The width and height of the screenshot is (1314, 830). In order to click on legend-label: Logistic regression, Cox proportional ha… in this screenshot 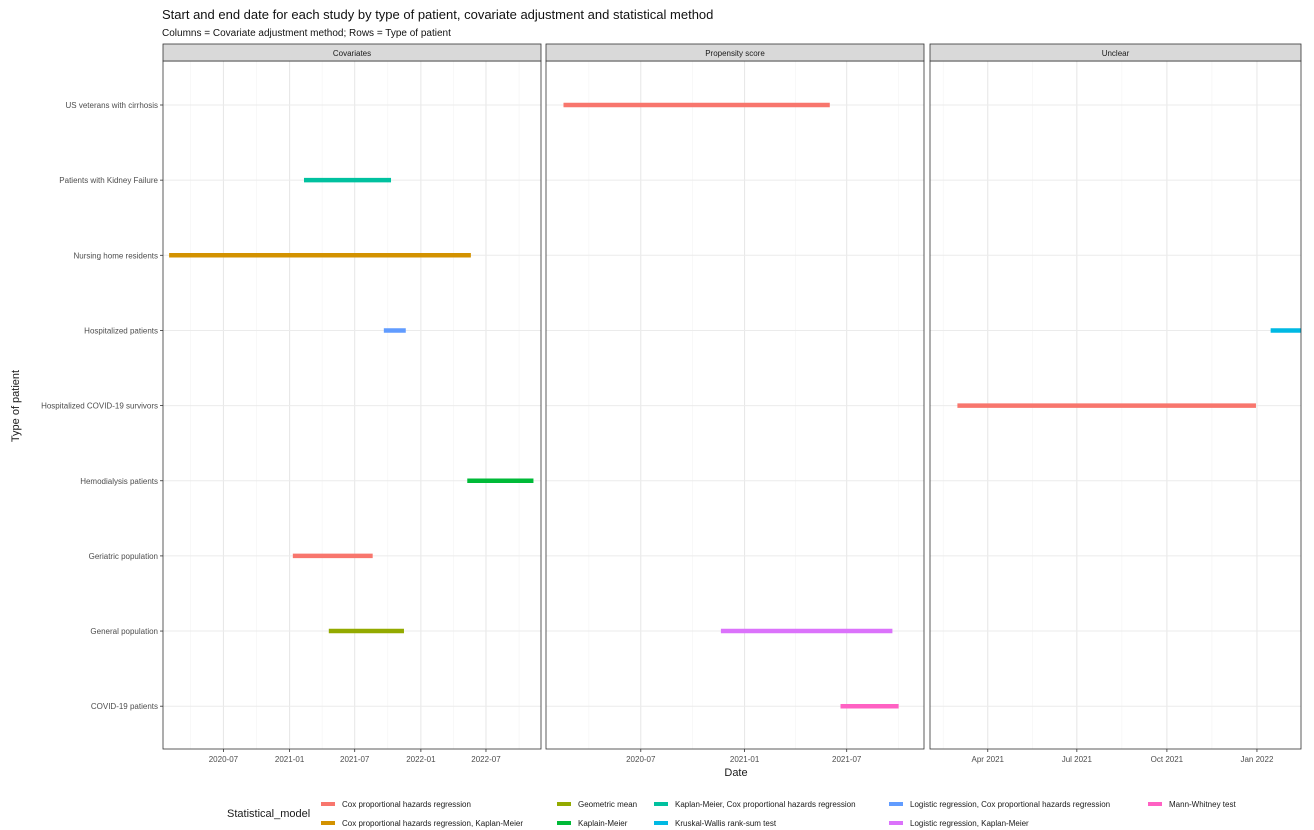, I will do `click(1010, 804)`.